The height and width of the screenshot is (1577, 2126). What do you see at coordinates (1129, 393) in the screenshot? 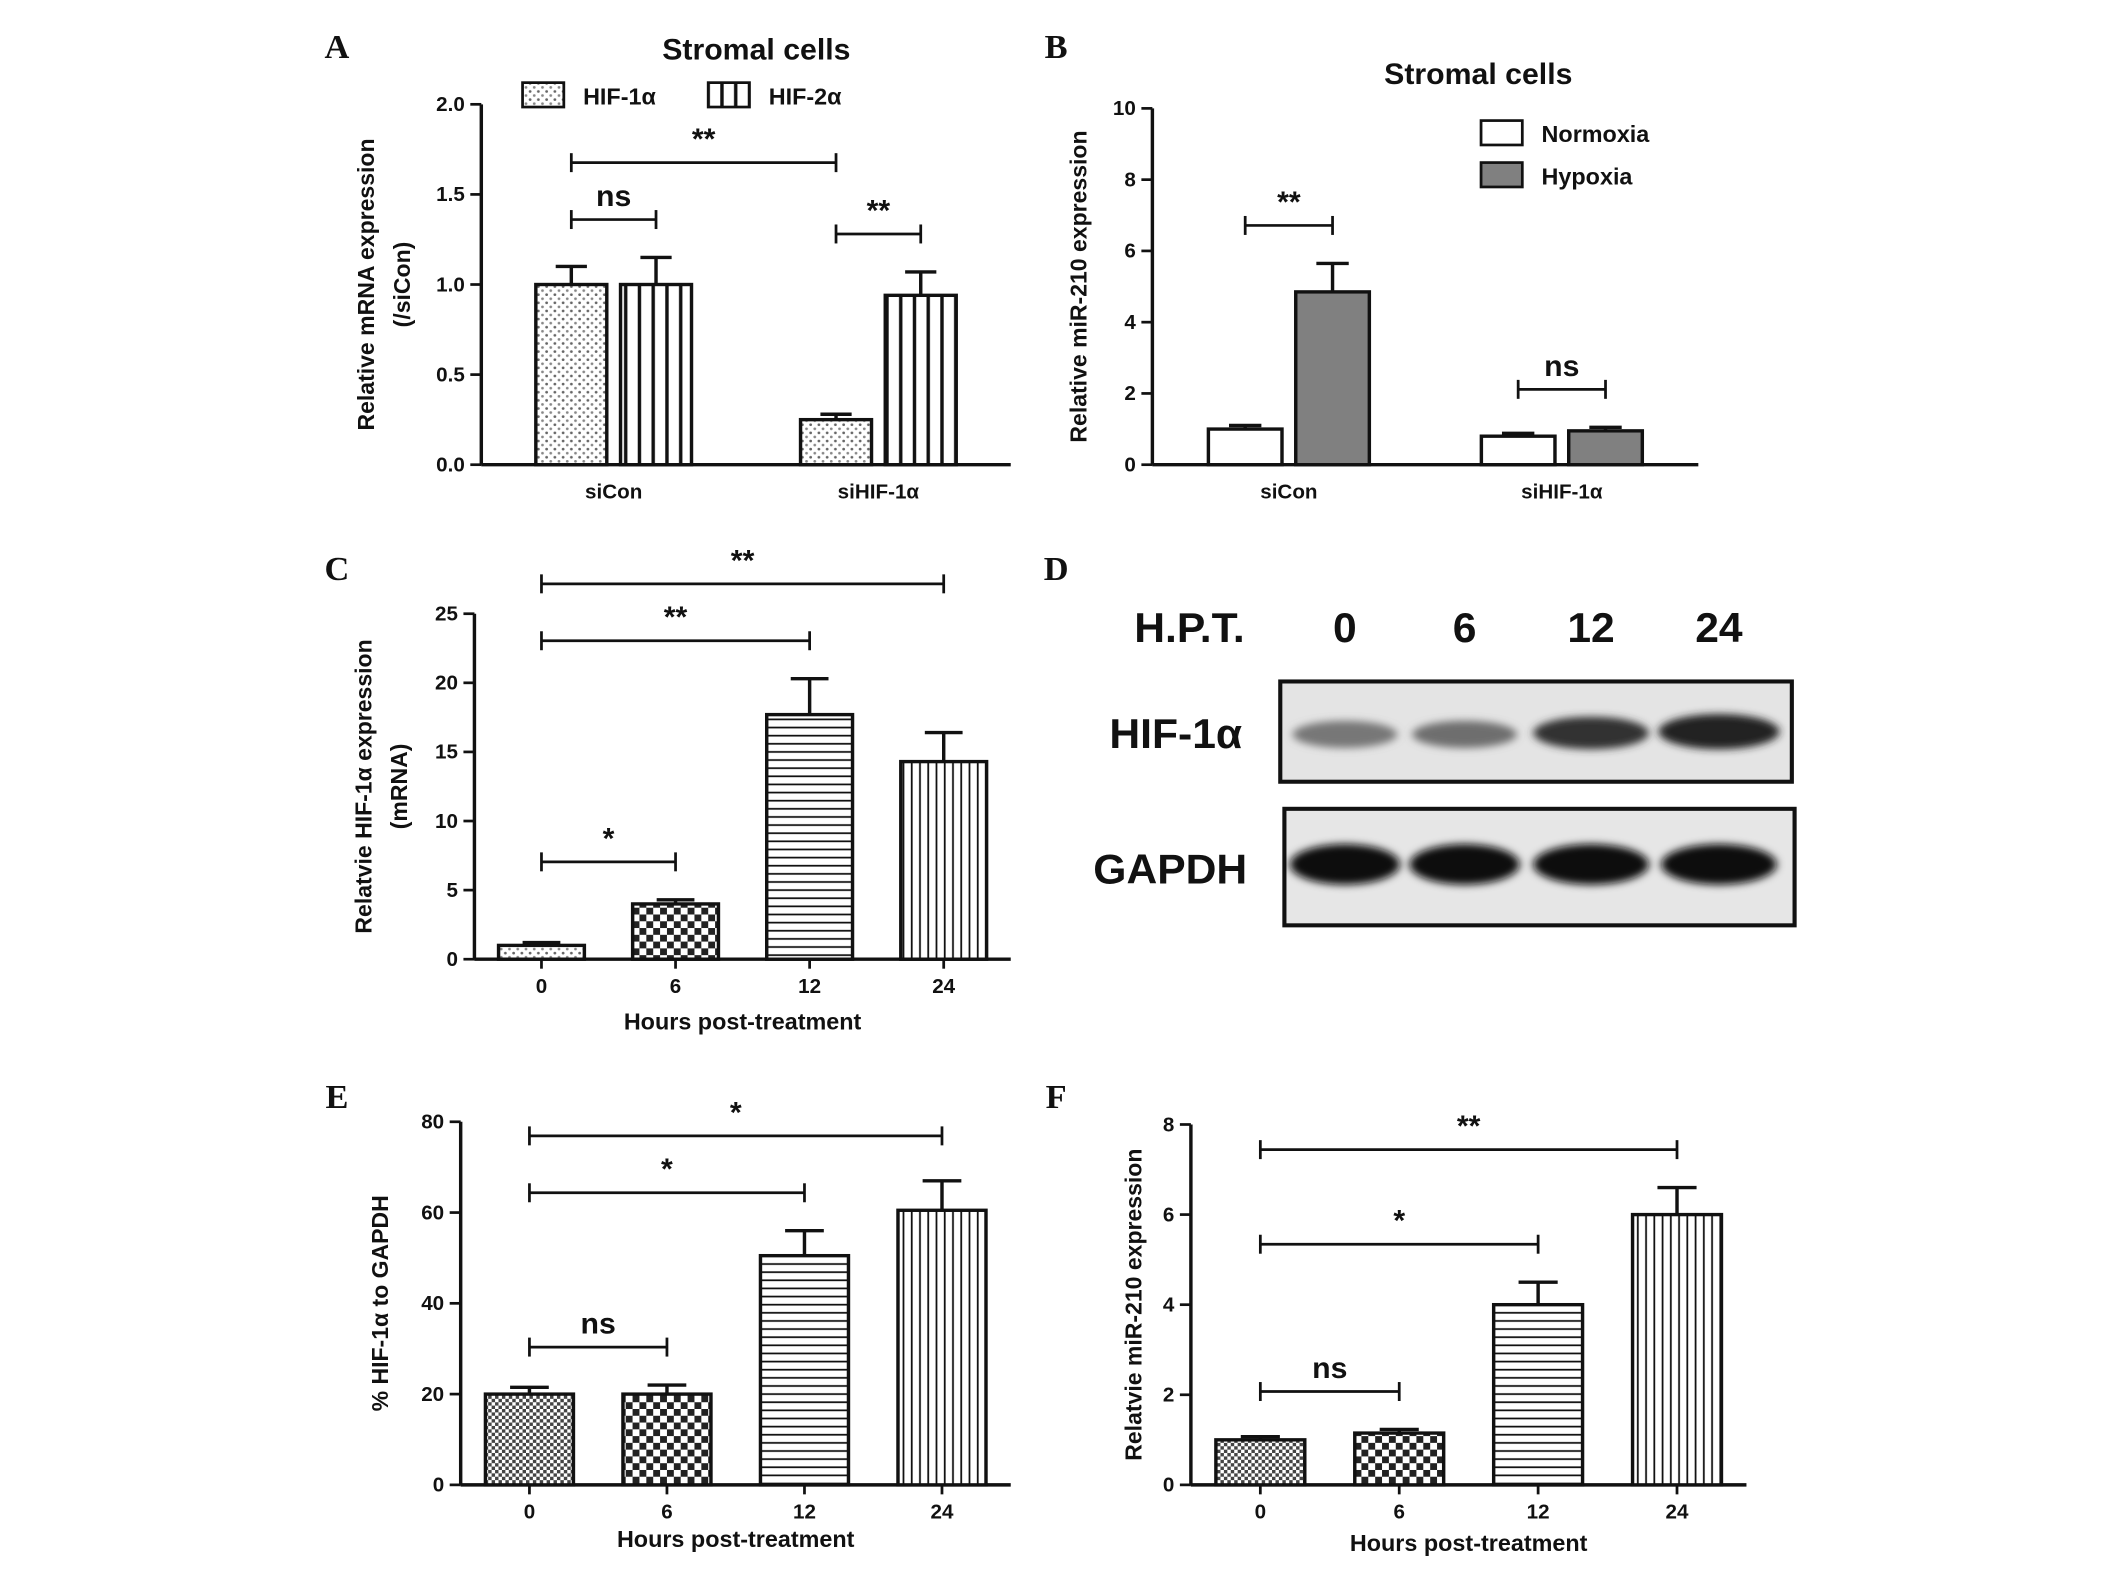
I see `y-tick-label: 2` at bounding box center [1129, 393].